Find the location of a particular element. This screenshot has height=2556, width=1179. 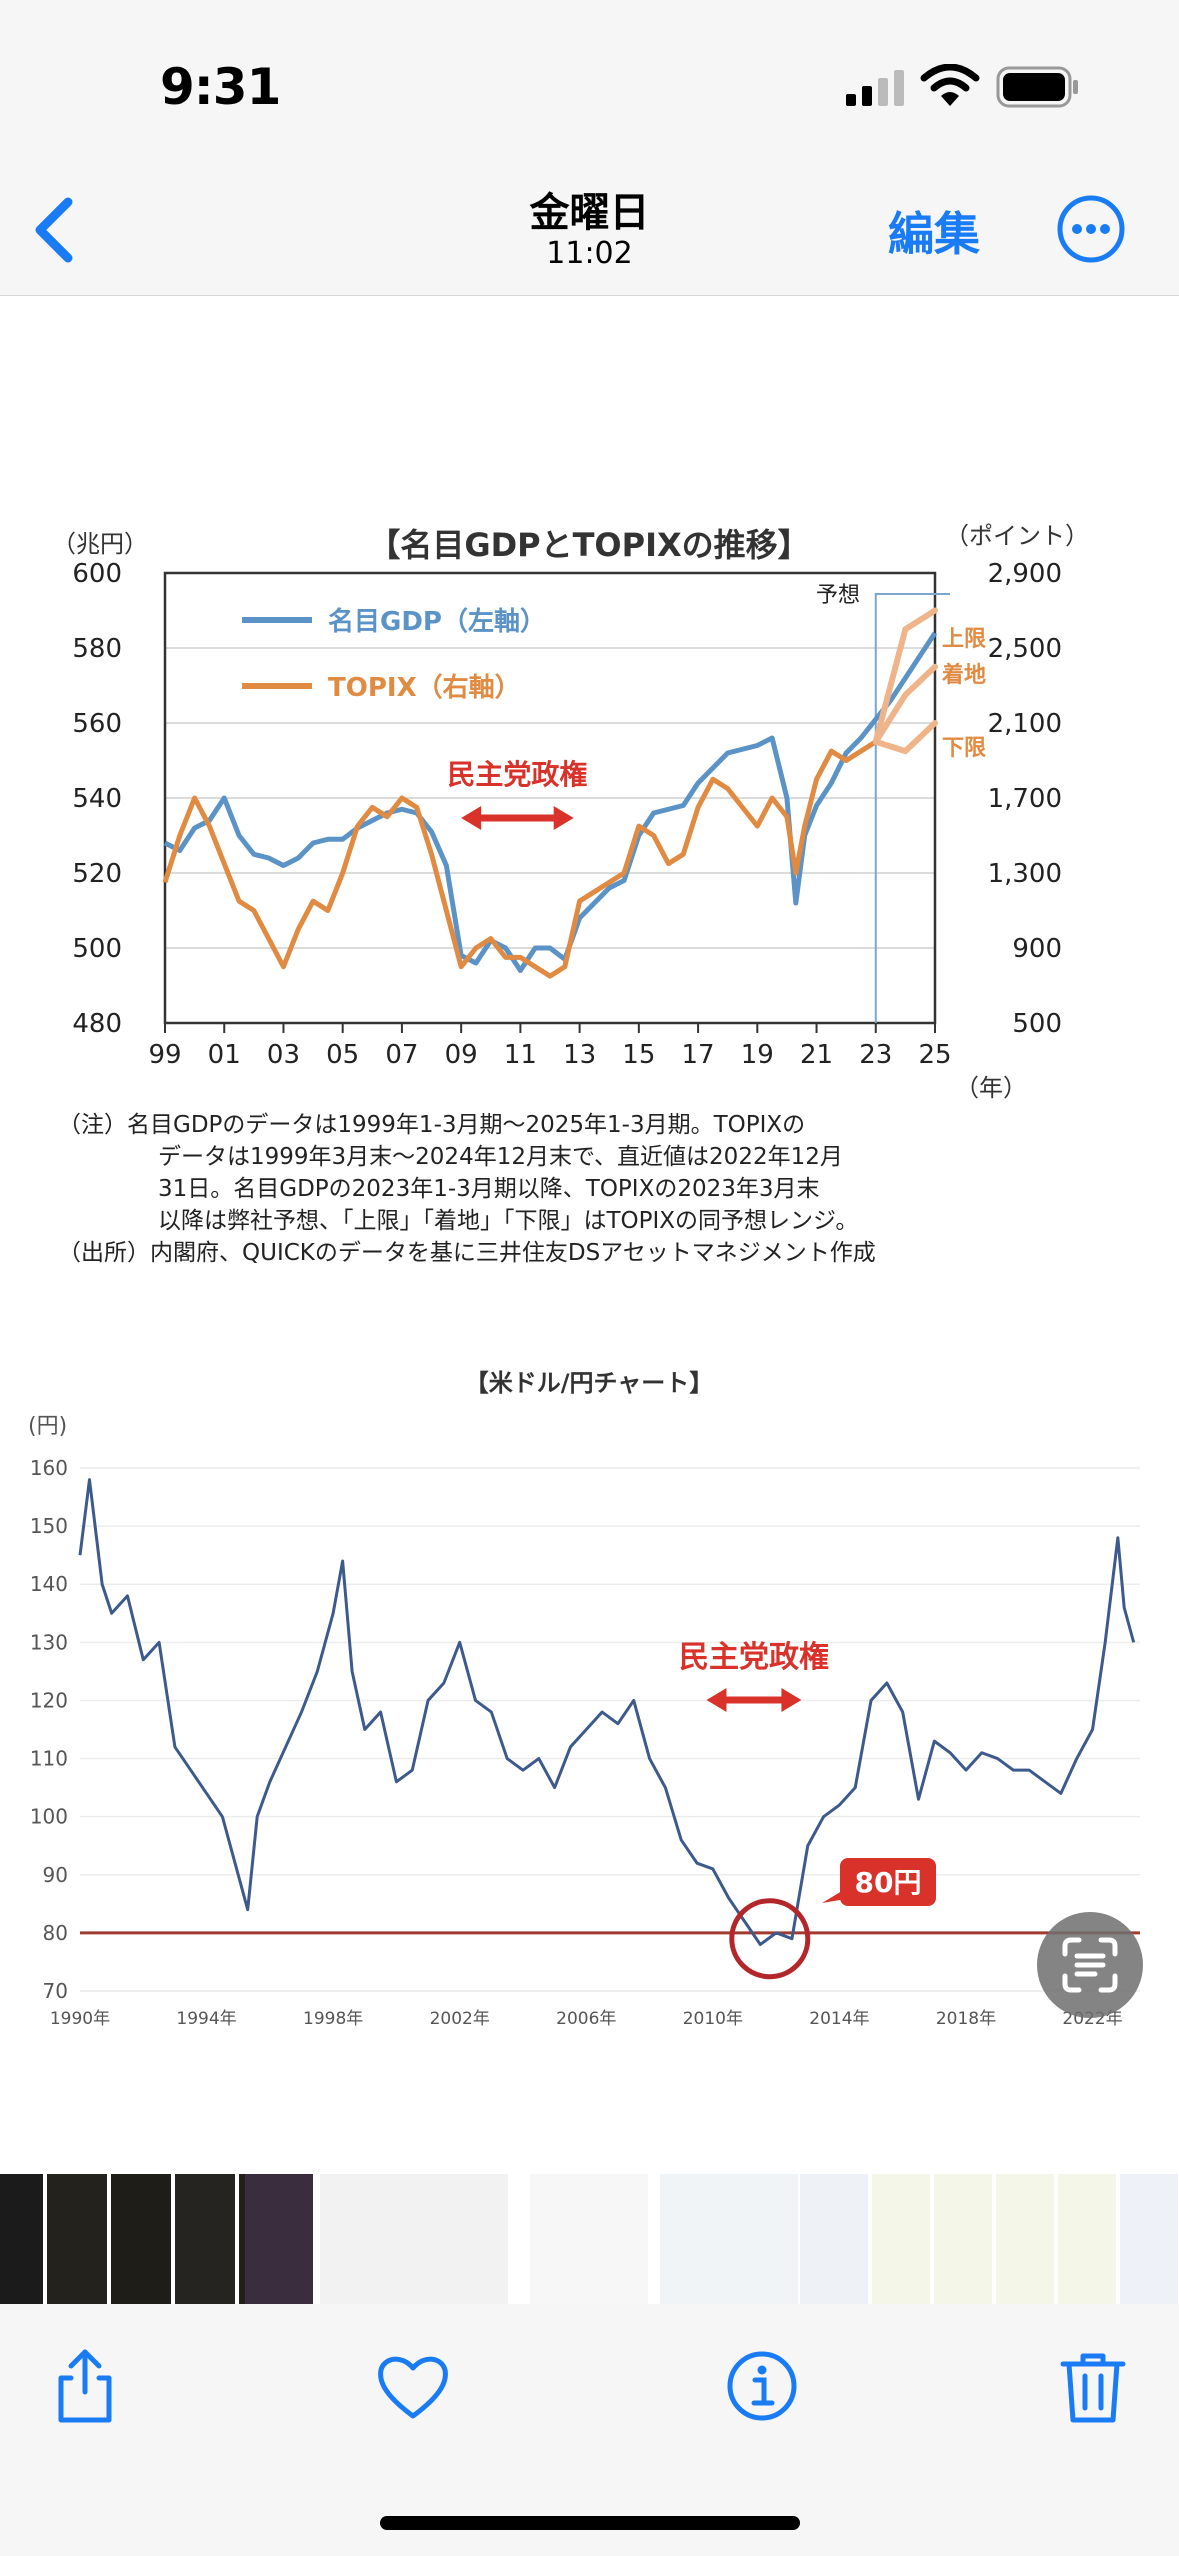

chevron-left-icon is located at coordinates (55, 230).